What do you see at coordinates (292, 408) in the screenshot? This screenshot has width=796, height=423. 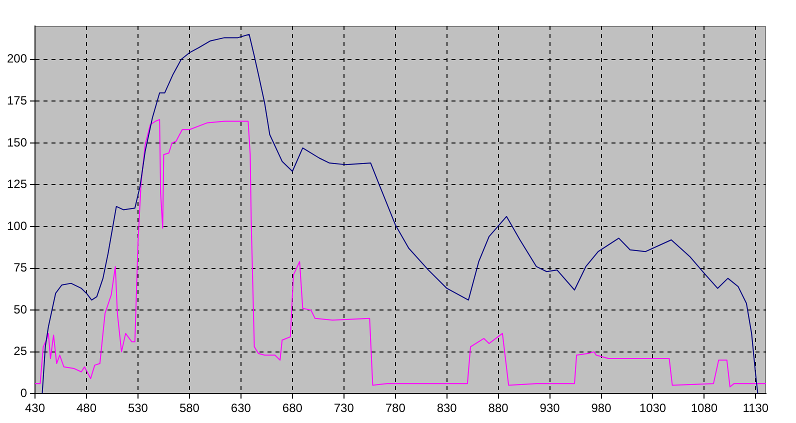 I see `x-tick-label: 680` at bounding box center [292, 408].